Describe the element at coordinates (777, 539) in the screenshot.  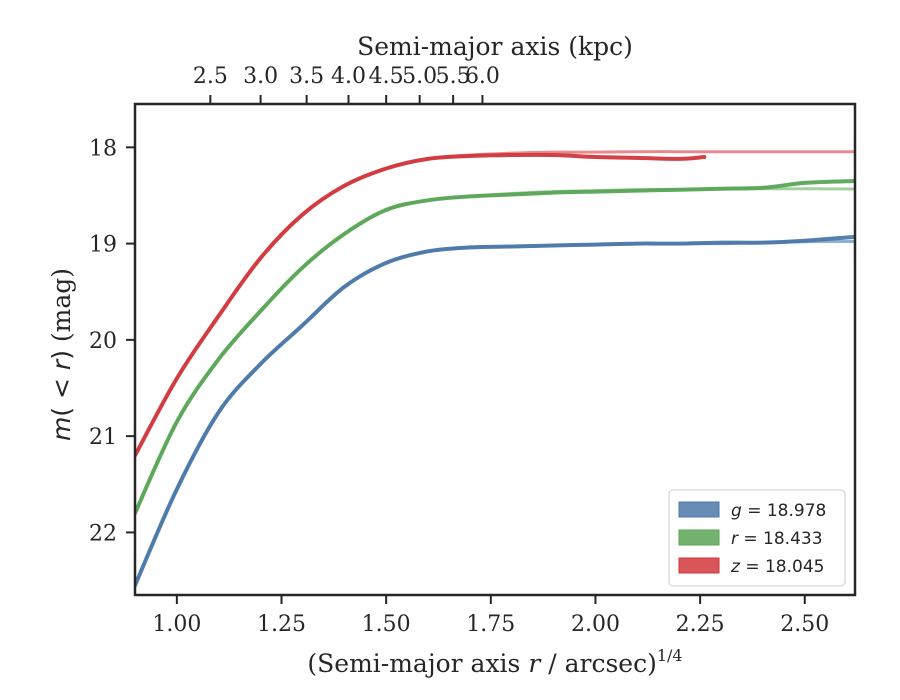
I see `legend-label-r: r = 18.433` at that location.